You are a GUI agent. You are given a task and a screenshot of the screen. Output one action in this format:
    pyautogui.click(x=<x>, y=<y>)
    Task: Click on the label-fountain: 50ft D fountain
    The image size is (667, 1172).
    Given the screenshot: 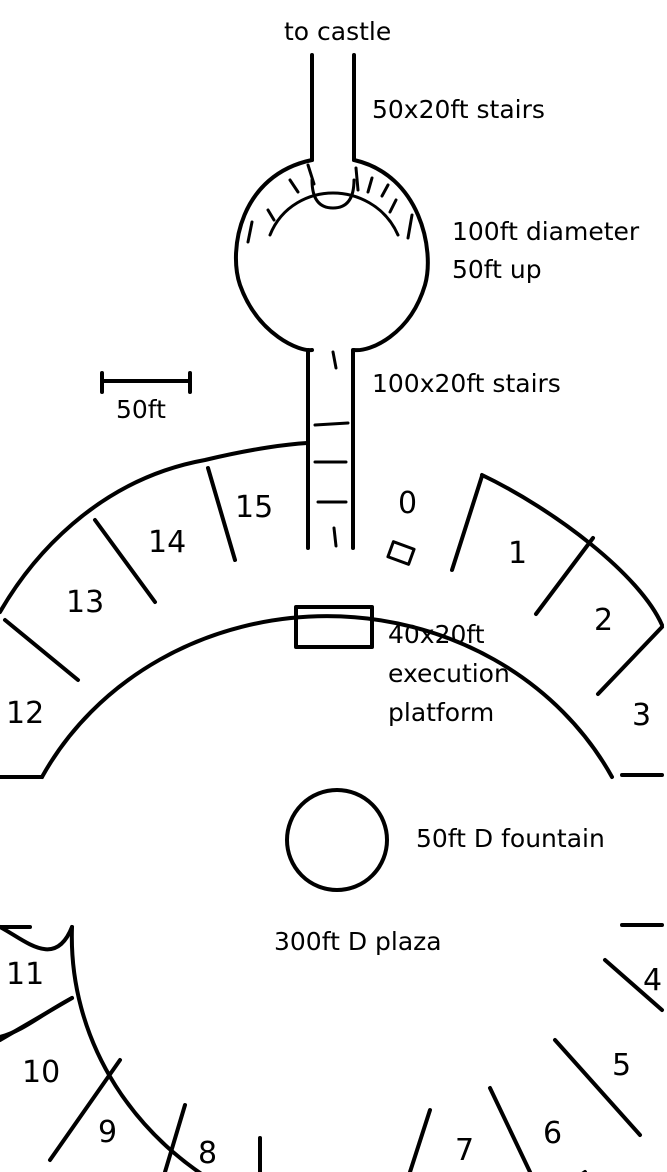 What is the action you would take?
    pyautogui.click(x=510, y=838)
    